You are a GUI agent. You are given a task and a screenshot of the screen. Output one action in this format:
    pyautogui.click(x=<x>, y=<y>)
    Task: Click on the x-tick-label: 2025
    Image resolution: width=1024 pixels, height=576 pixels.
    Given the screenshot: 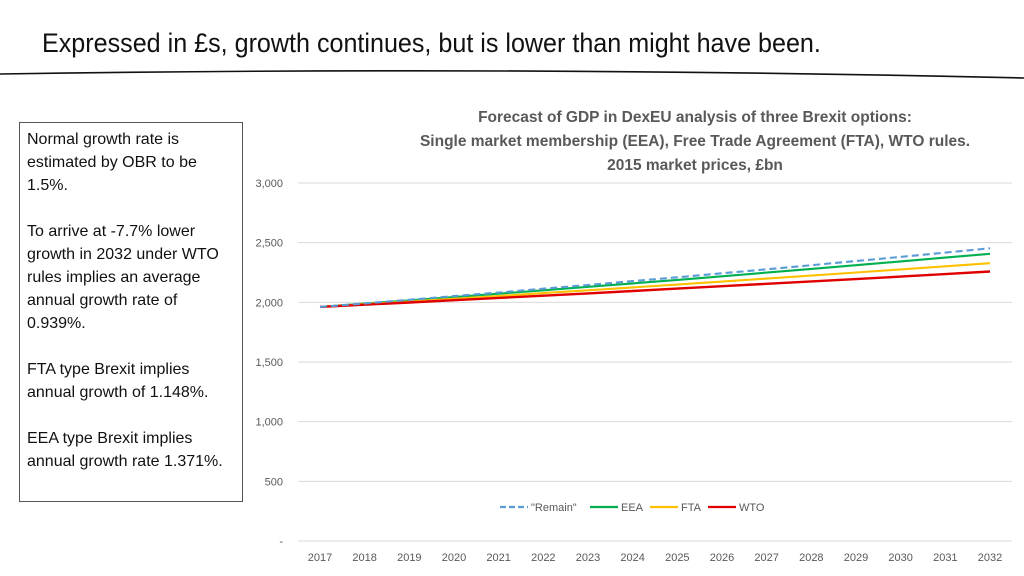 What is the action you would take?
    pyautogui.click(x=677, y=558)
    